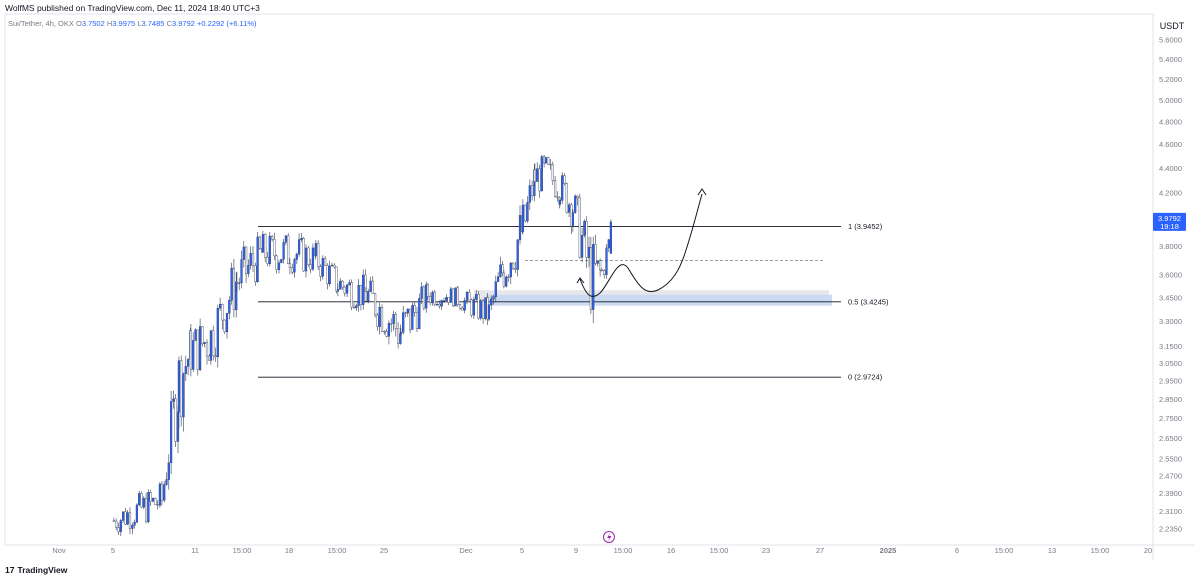 This screenshot has height=579, width=1200. Describe the element at coordinates (580, 280) in the screenshot. I see `arrow-head-start` at that location.